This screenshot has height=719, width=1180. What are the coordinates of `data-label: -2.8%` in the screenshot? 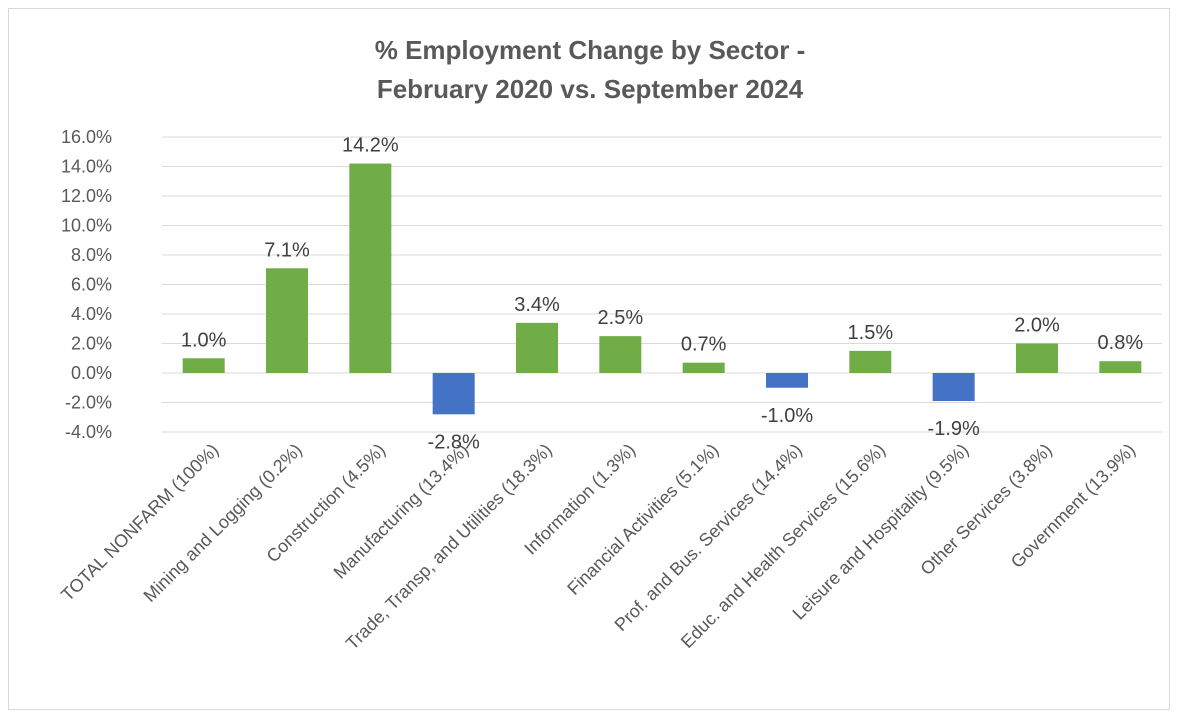 It's located at (454, 442).